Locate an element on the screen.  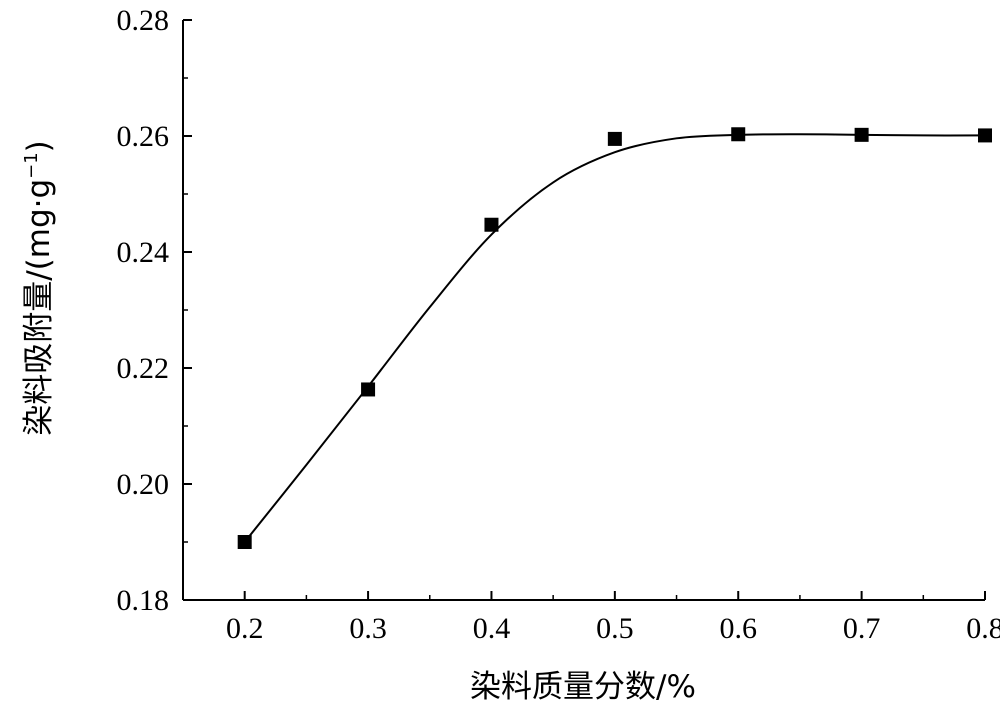
y-tick-label: 0.24 is located at coordinates (143, 252).